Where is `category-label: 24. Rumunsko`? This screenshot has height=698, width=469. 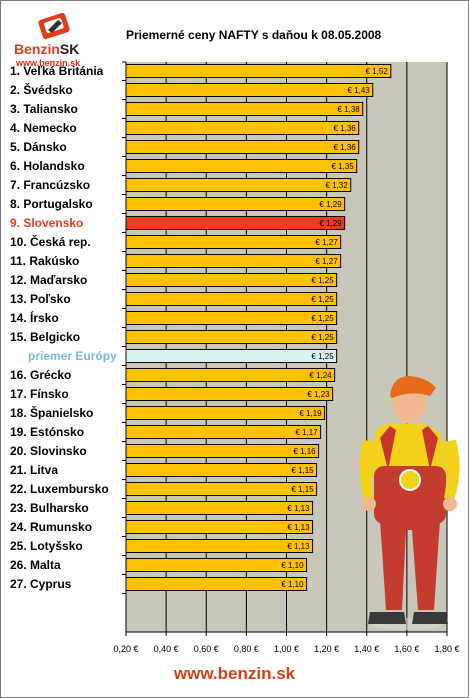
category-label: 24. Rumunsko is located at coordinates (51, 527).